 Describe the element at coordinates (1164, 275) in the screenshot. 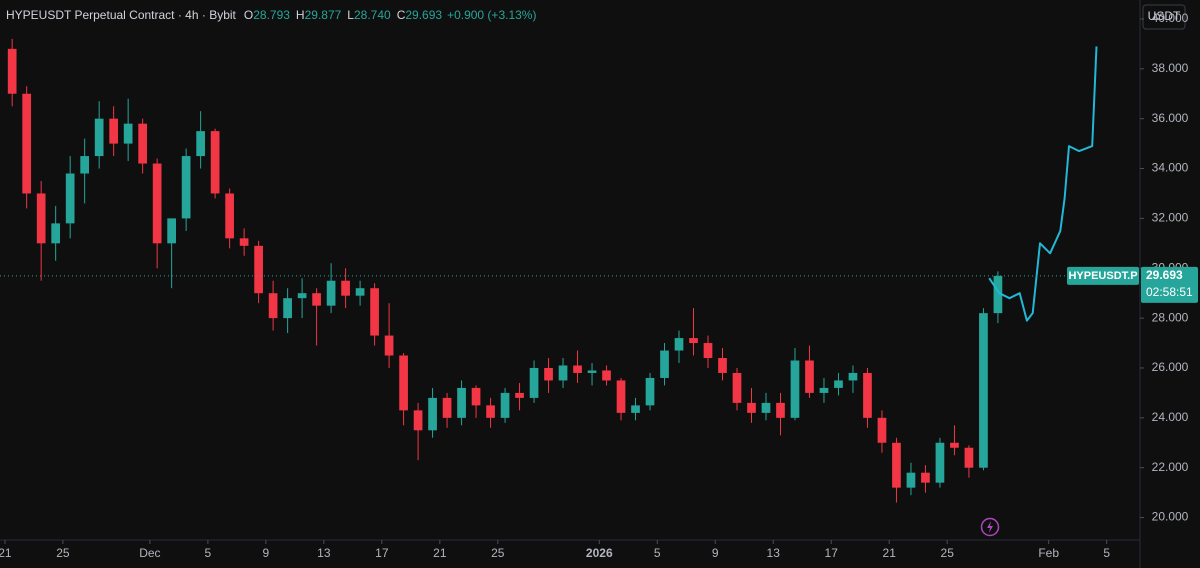

I see `price-tag-label: 29.693` at that location.